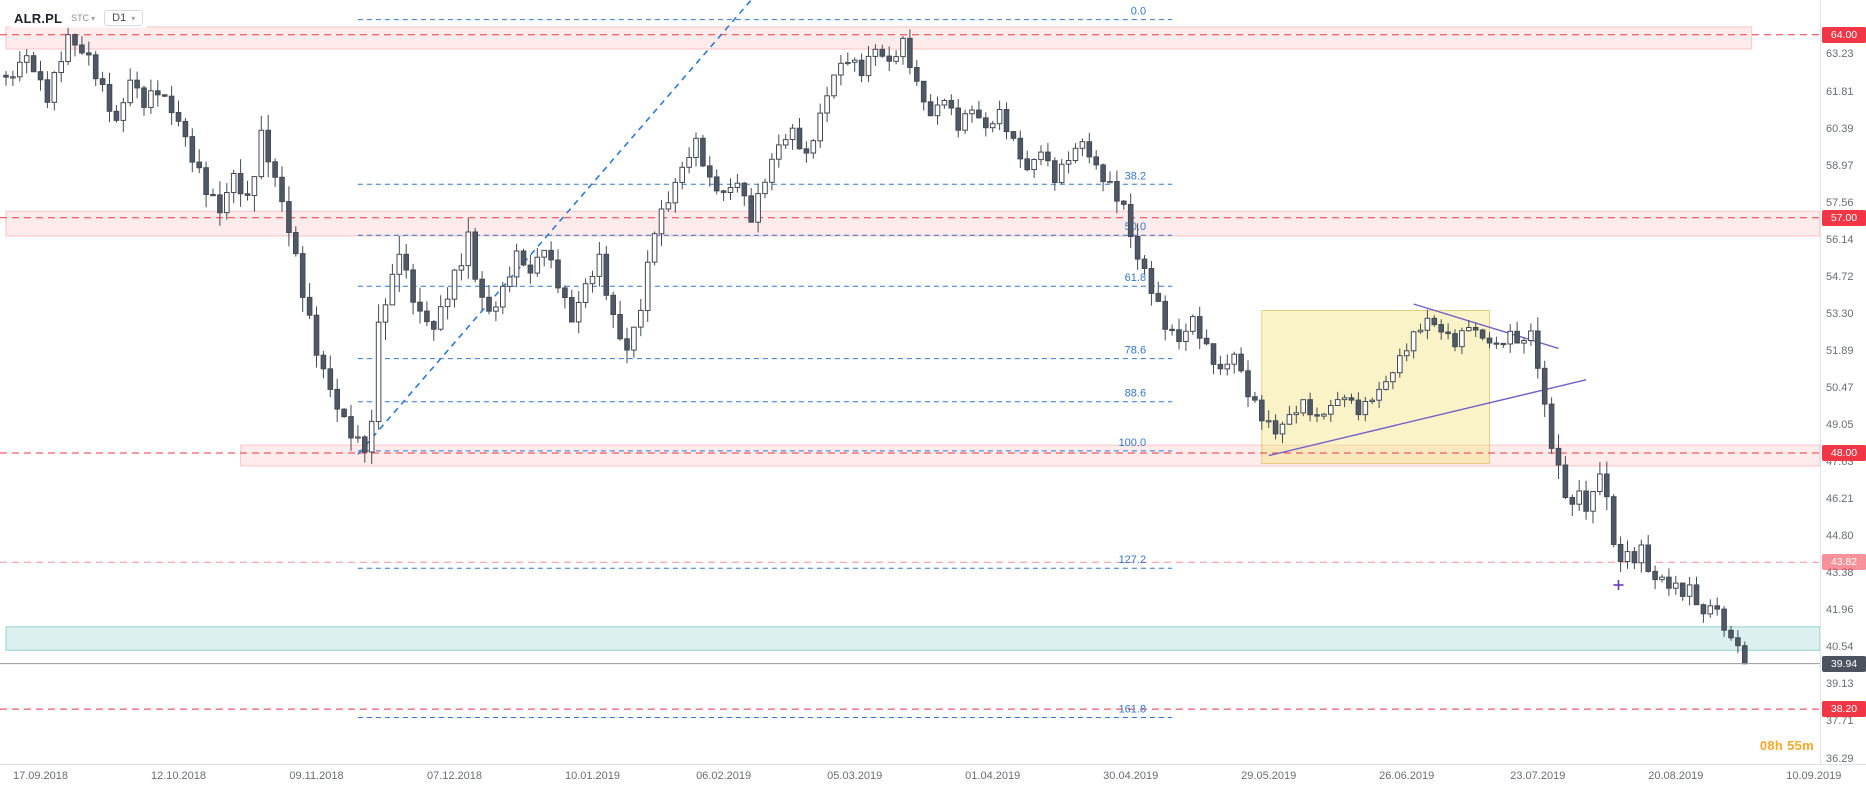 The width and height of the screenshot is (1866, 788). Describe the element at coordinates (1135, 394) in the screenshot. I see `fib-level-label: 88.6` at that location.